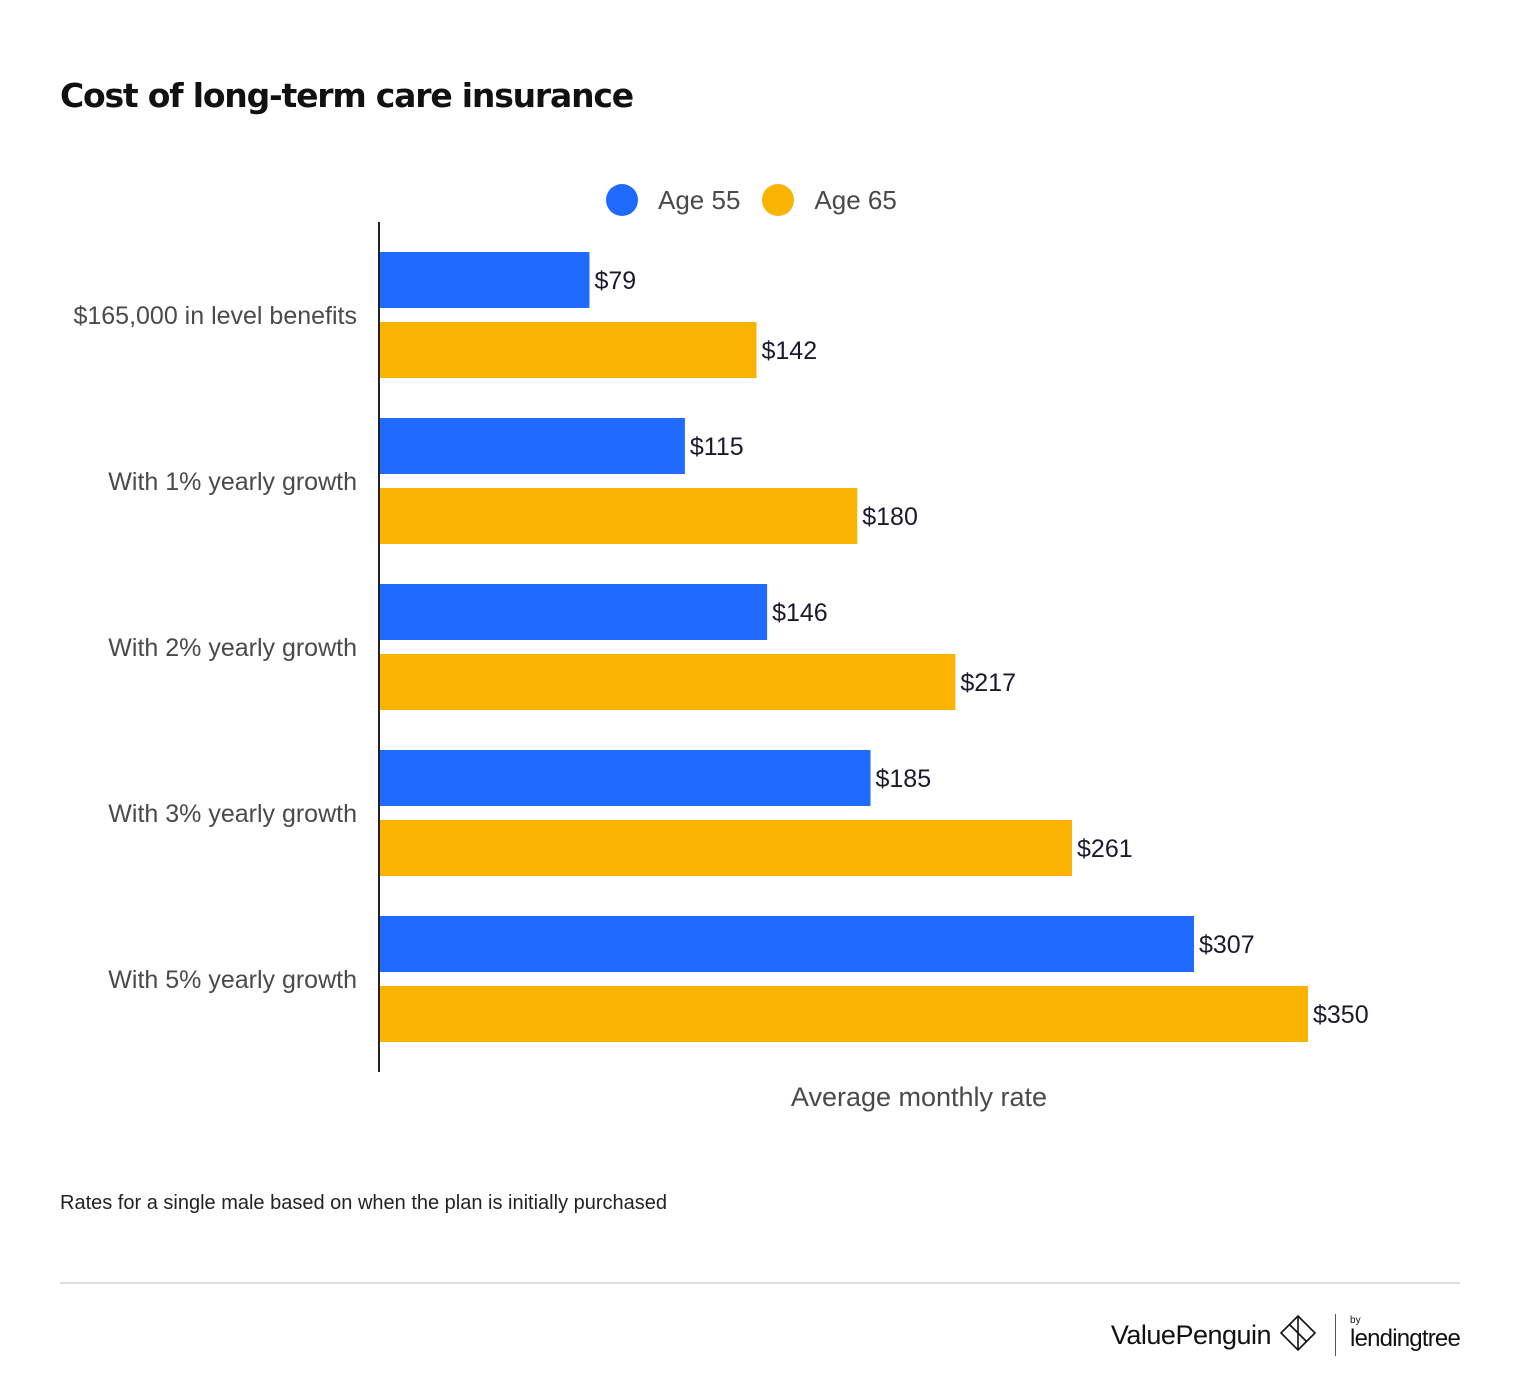 The image size is (1520, 1392). I want to click on footer-divider, so click(760, 1283).